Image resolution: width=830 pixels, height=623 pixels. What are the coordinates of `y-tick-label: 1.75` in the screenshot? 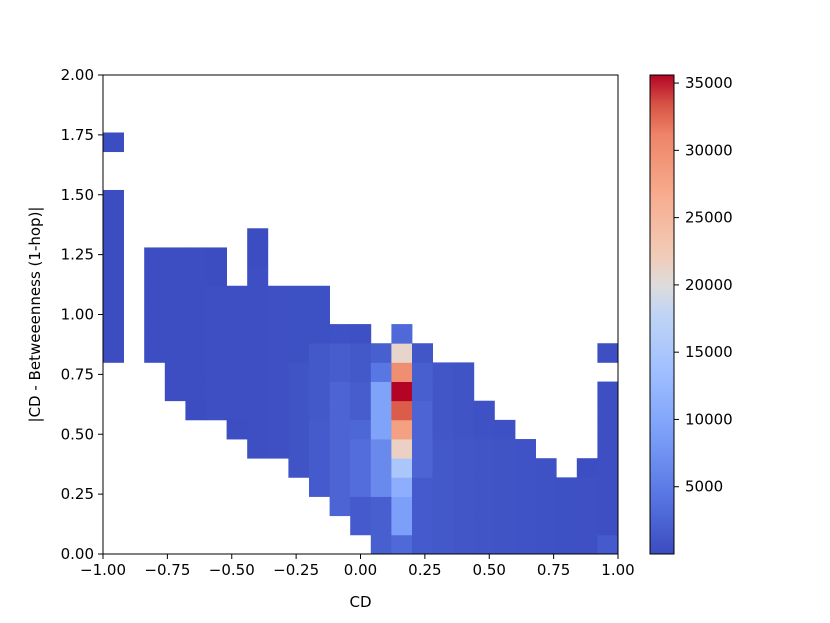 It's located at (77, 135).